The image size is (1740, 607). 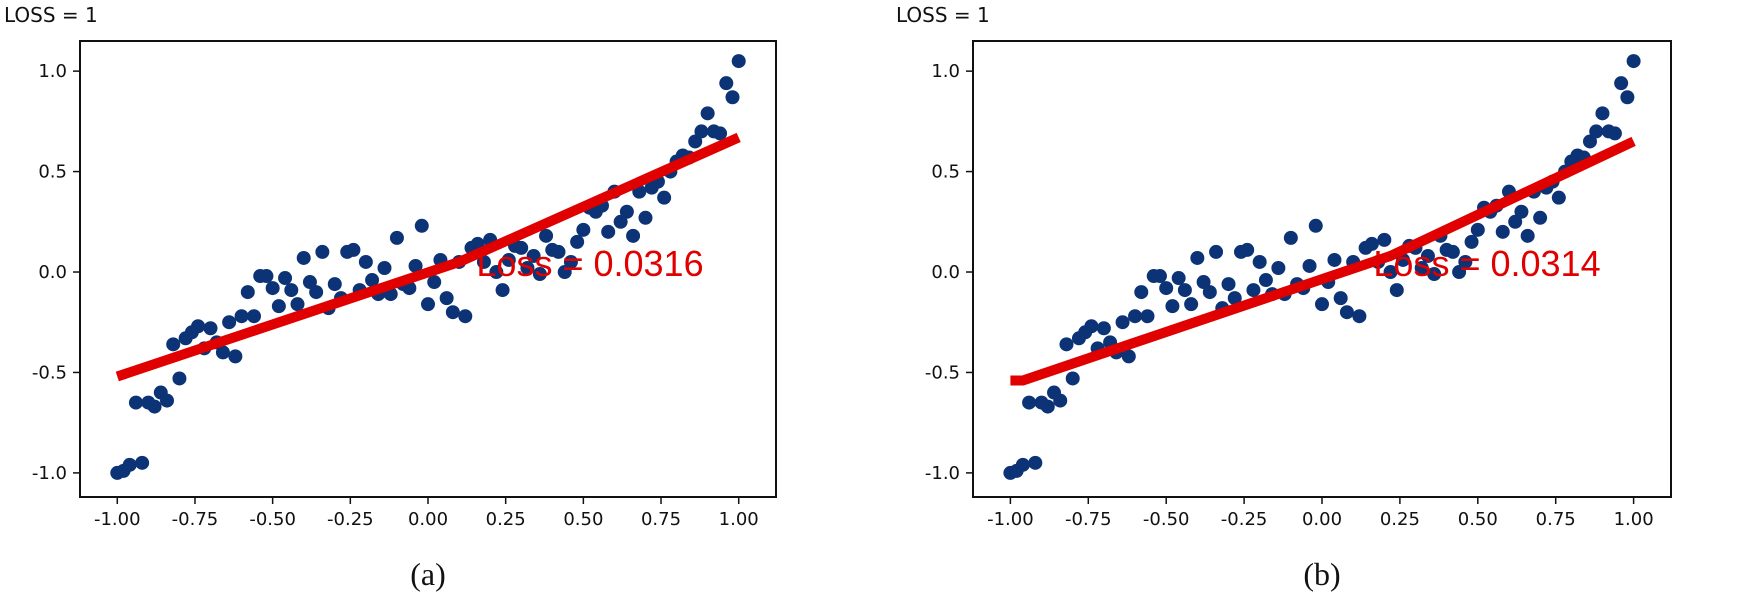 What do you see at coordinates (1166, 519) in the screenshot?
I see `panel-b-xtick-label: -0.50` at bounding box center [1166, 519].